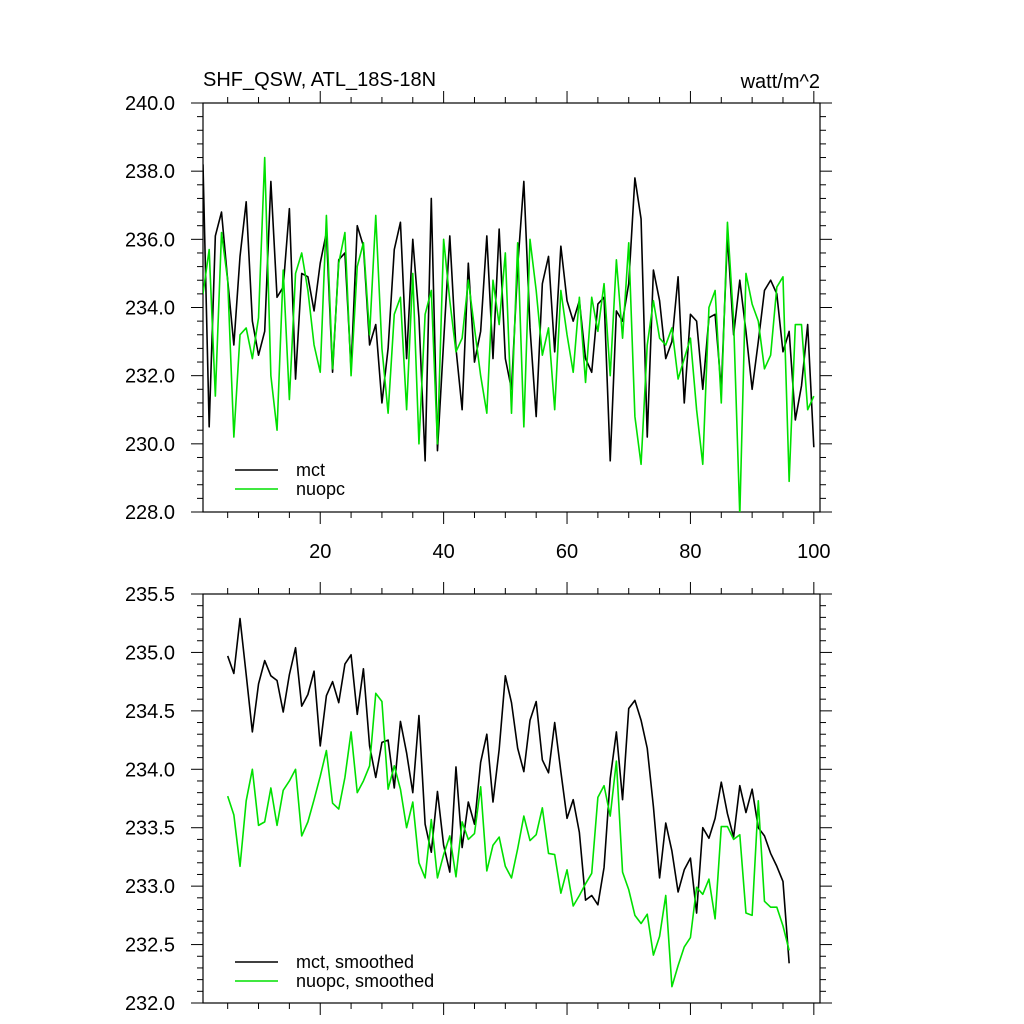  I want to click on y-tick-label: 234.5, so click(150, 712).